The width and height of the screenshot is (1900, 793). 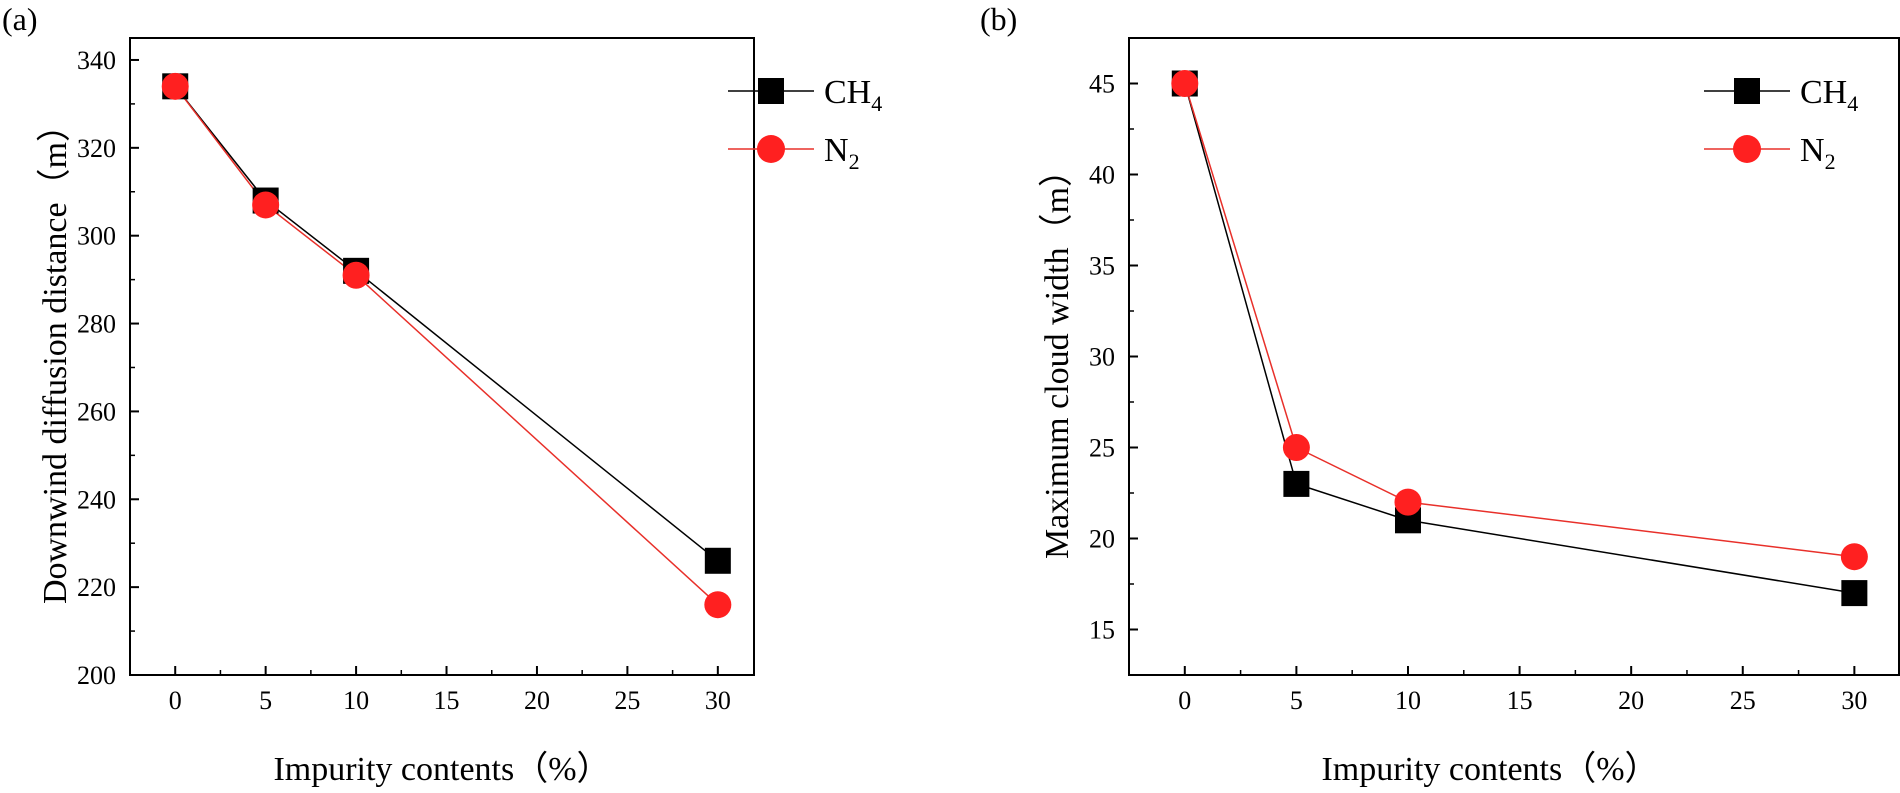 I want to click on panel-a-x-ticks: 0 5 10 15 20 25 30, so click(x=450, y=690).